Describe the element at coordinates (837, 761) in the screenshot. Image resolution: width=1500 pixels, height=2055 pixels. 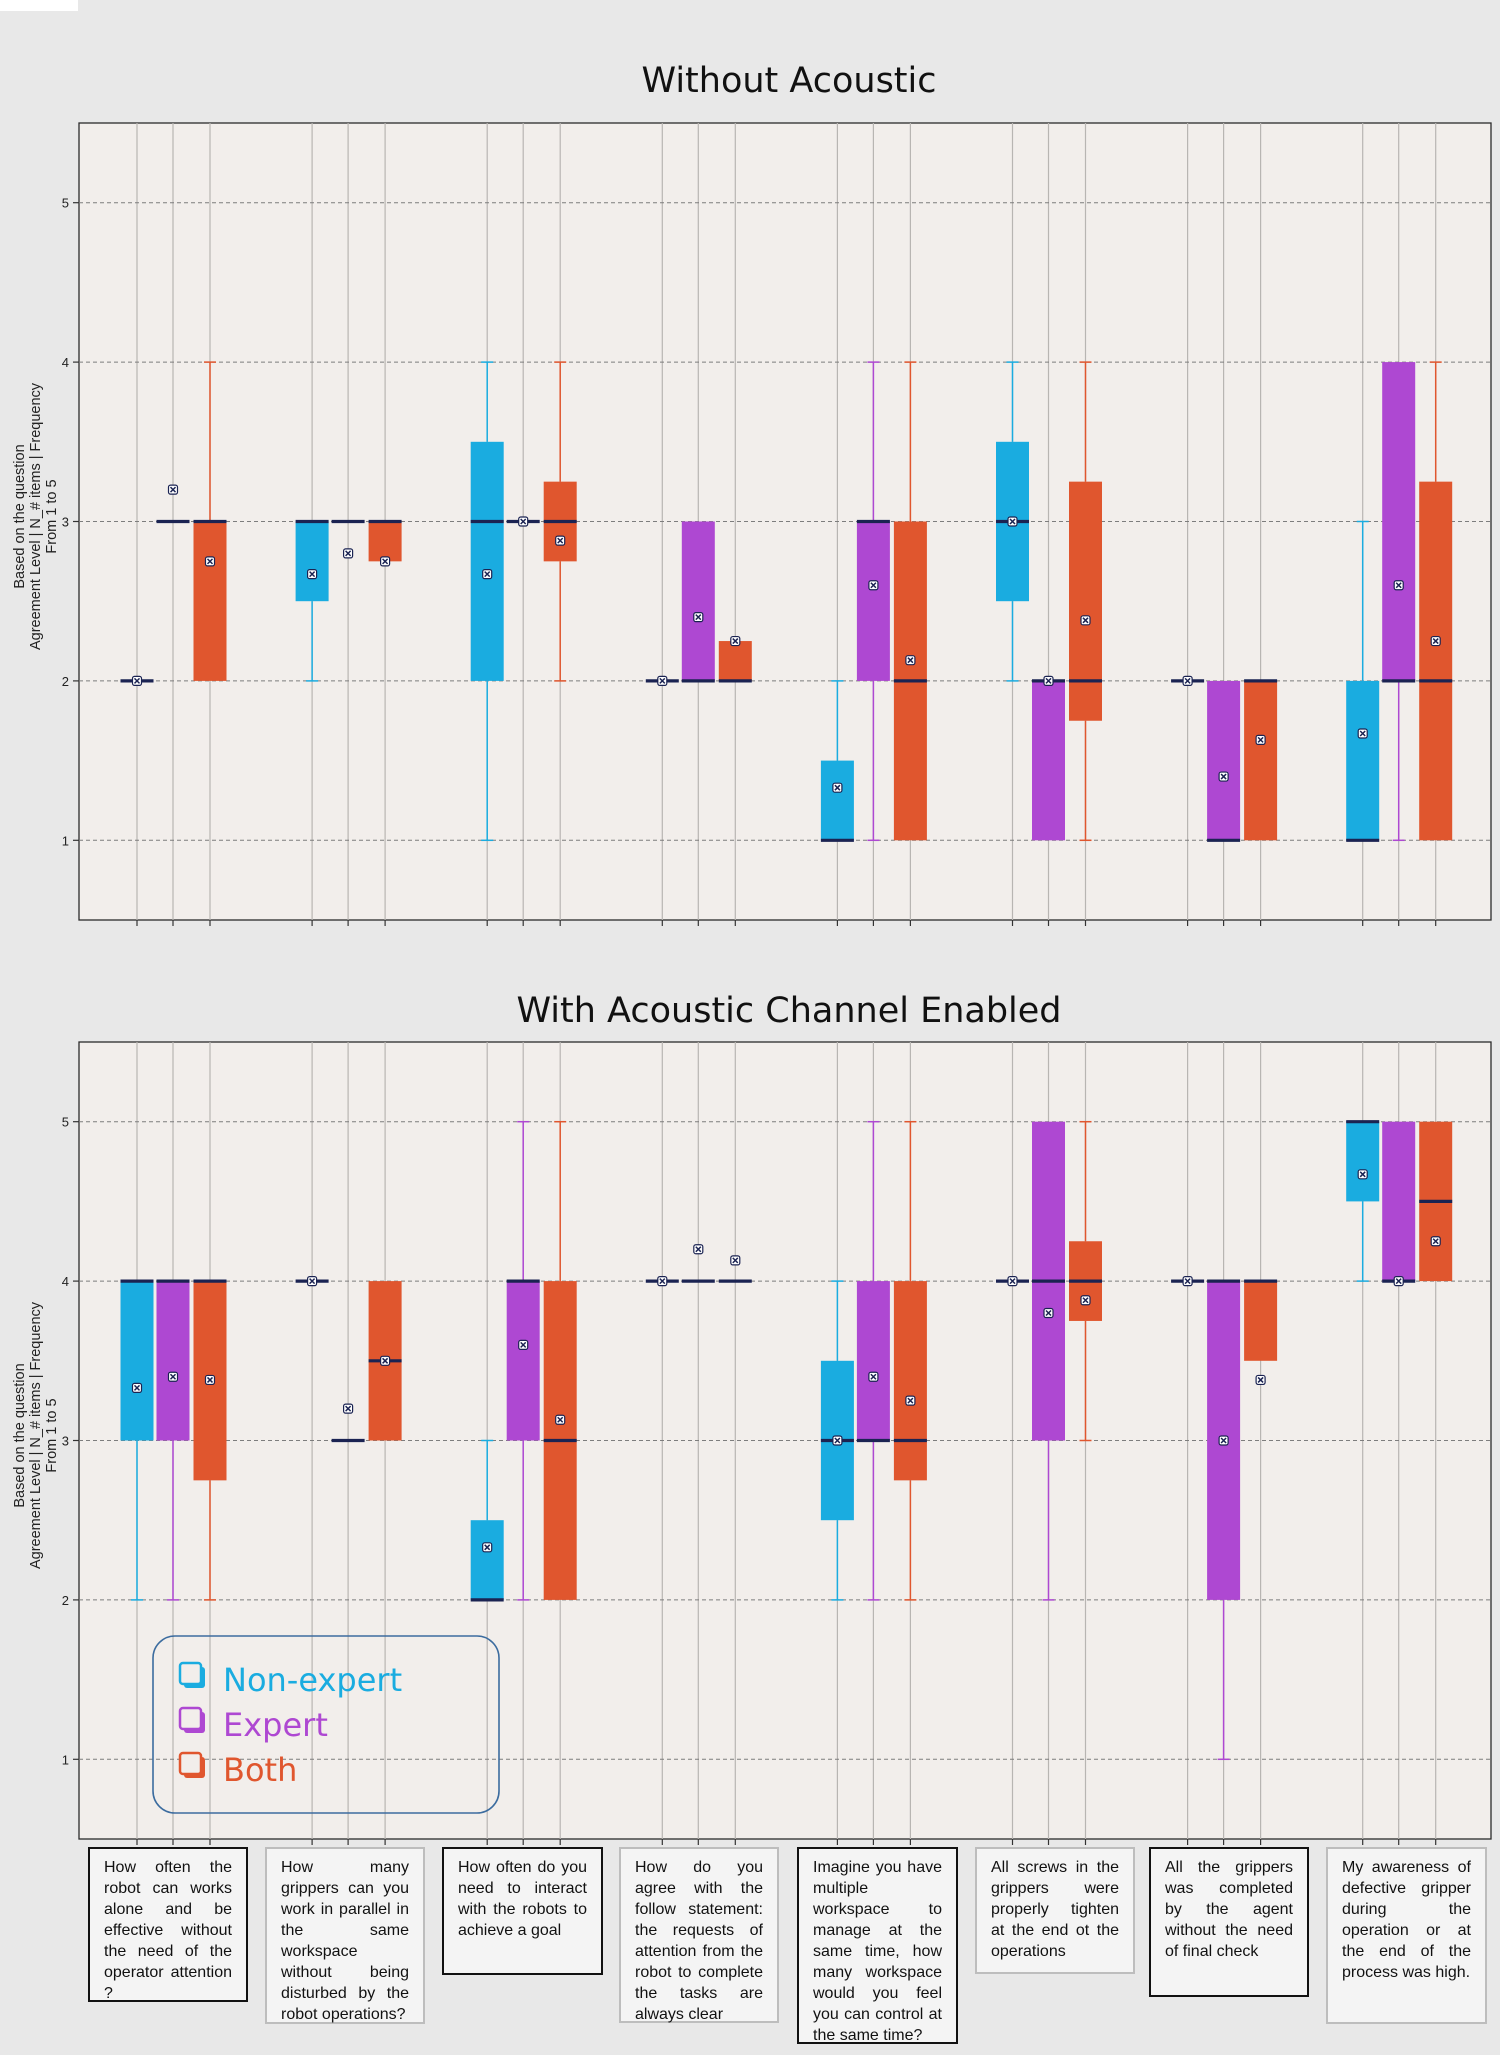
I see `box-non-expert-q5` at that location.